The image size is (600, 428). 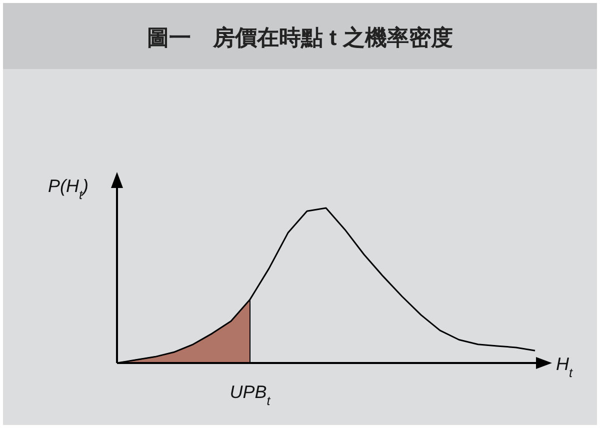 What do you see at coordinates (250, 395) in the screenshot?
I see `text: UPB$_{t}$` at bounding box center [250, 395].